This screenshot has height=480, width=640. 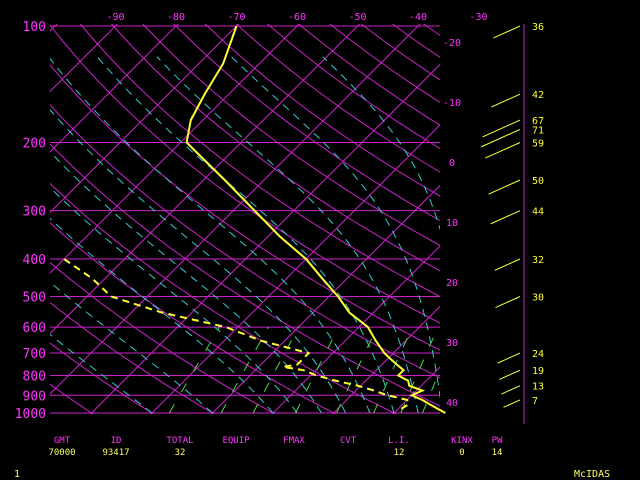 I want to click on footer-value: 12, so click(x=399, y=453).